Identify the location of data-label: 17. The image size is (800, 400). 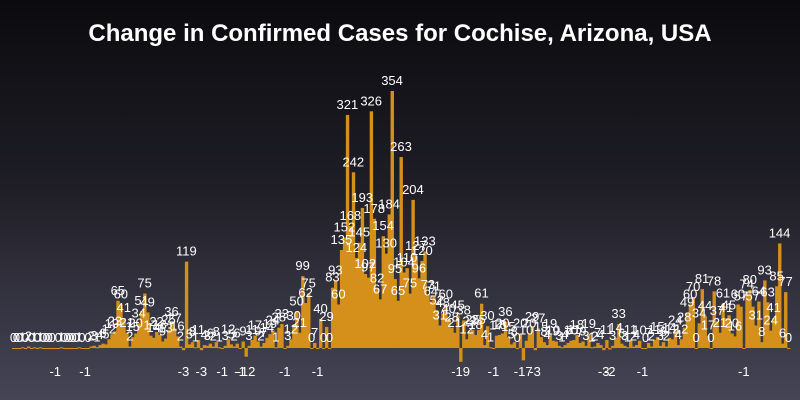
(150, 325).